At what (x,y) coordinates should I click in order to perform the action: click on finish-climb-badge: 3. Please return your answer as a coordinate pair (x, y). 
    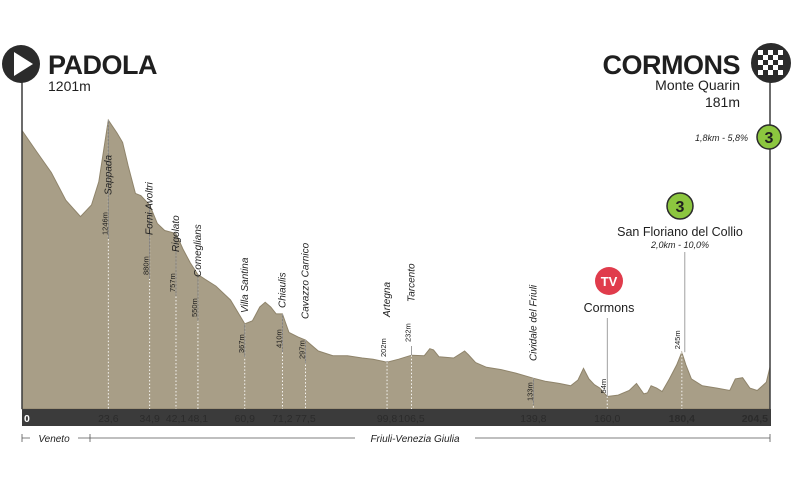
    Looking at the image, I should click on (769, 137).